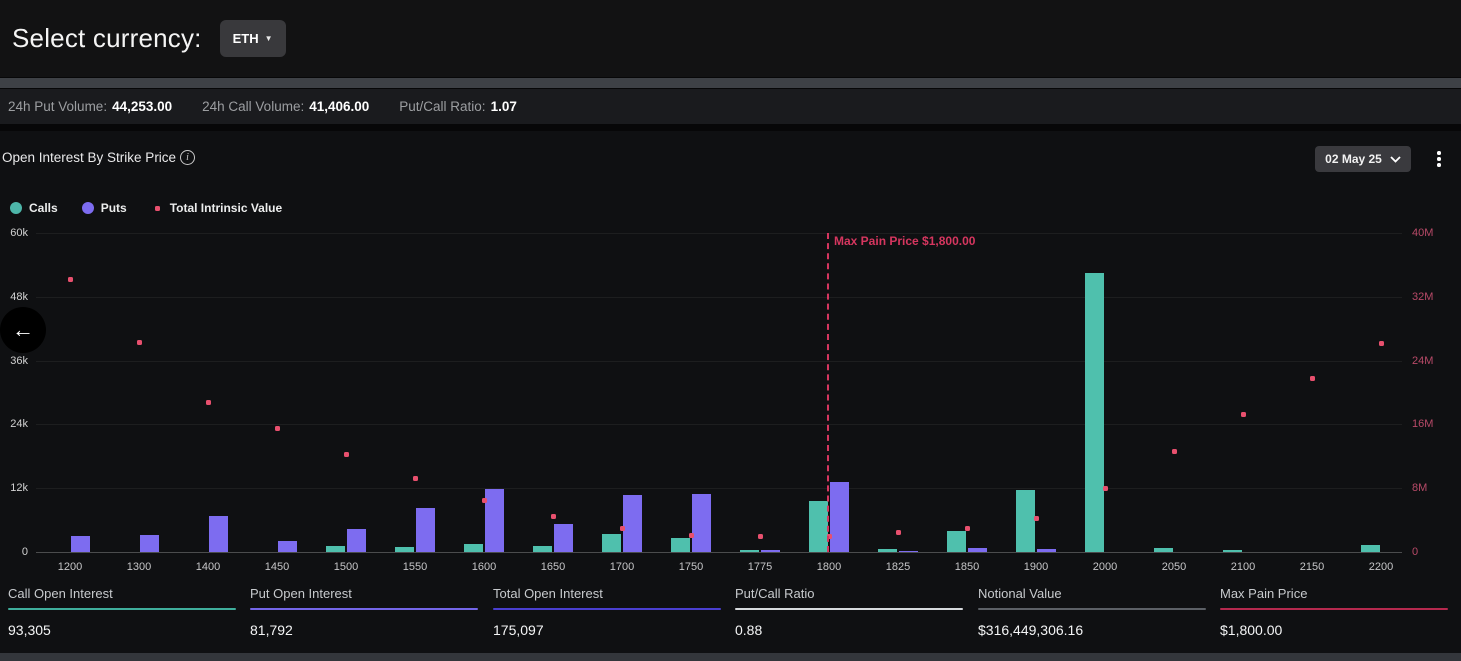 The height and width of the screenshot is (661, 1461). What do you see at coordinates (216, 208) in the screenshot?
I see `legend-item-total-intrinsic-value: Total Intrinsic Value` at bounding box center [216, 208].